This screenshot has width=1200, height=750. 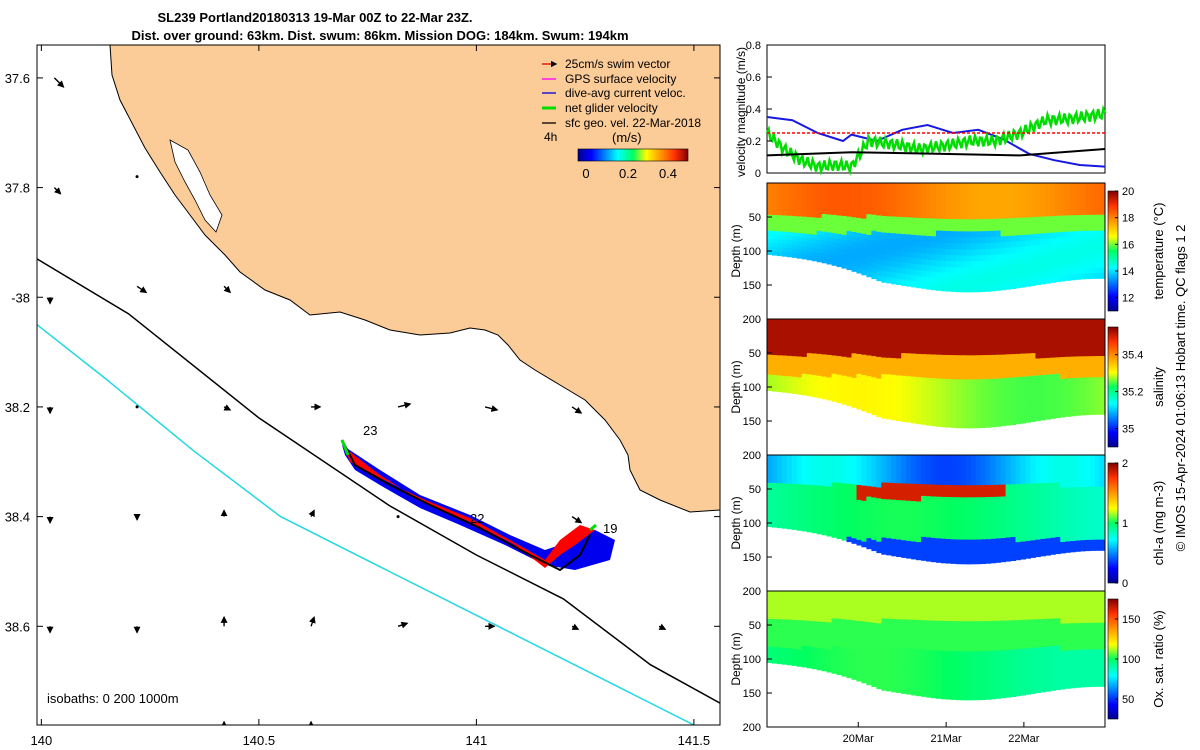 What do you see at coordinates (1132, 393) in the screenshot?
I see `colorbar-tick: 35.2` at bounding box center [1132, 393].